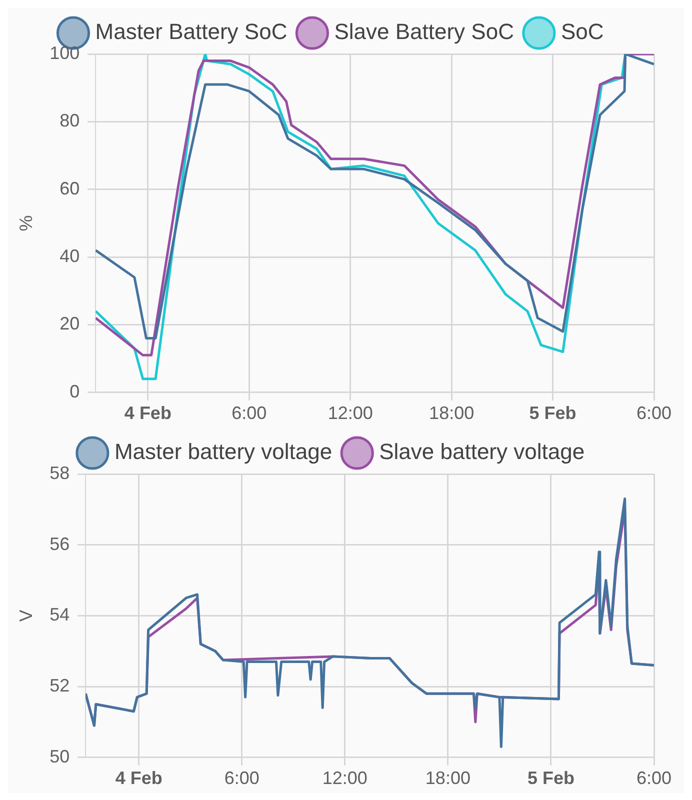  I want to click on y-tick-label: 56, so click(60, 544).